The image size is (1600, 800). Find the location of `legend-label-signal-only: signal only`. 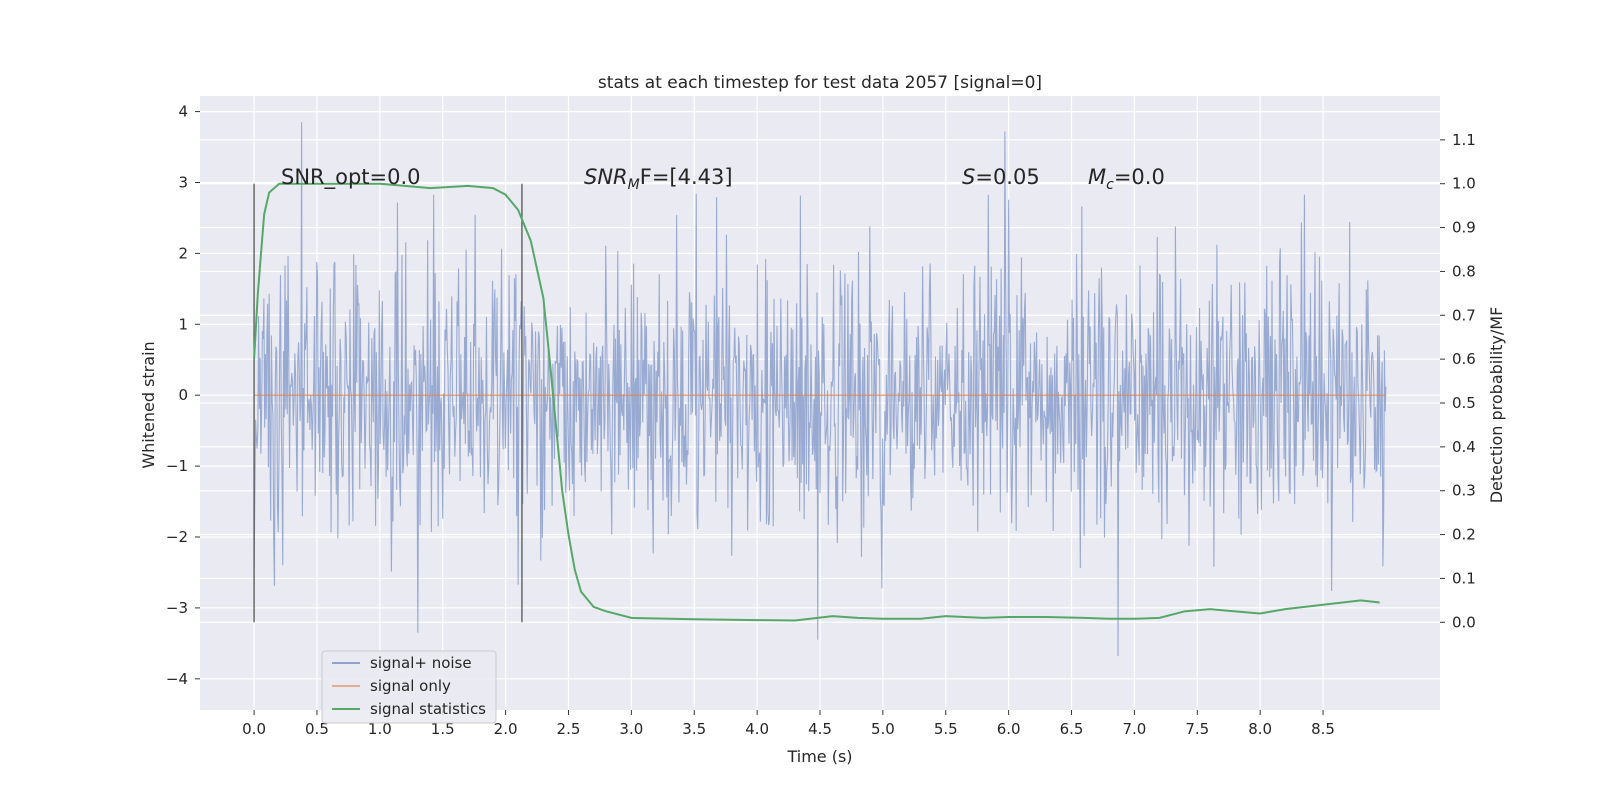

legend-label-signal-only: signal only is located at coordinates (410, 686).